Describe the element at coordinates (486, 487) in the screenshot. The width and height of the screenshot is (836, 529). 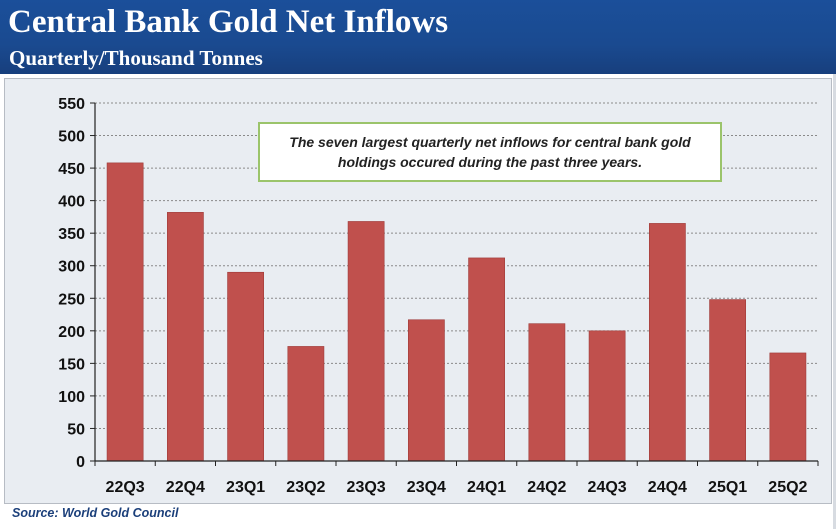
I see `x-tick-label: 24Q1` at that location.